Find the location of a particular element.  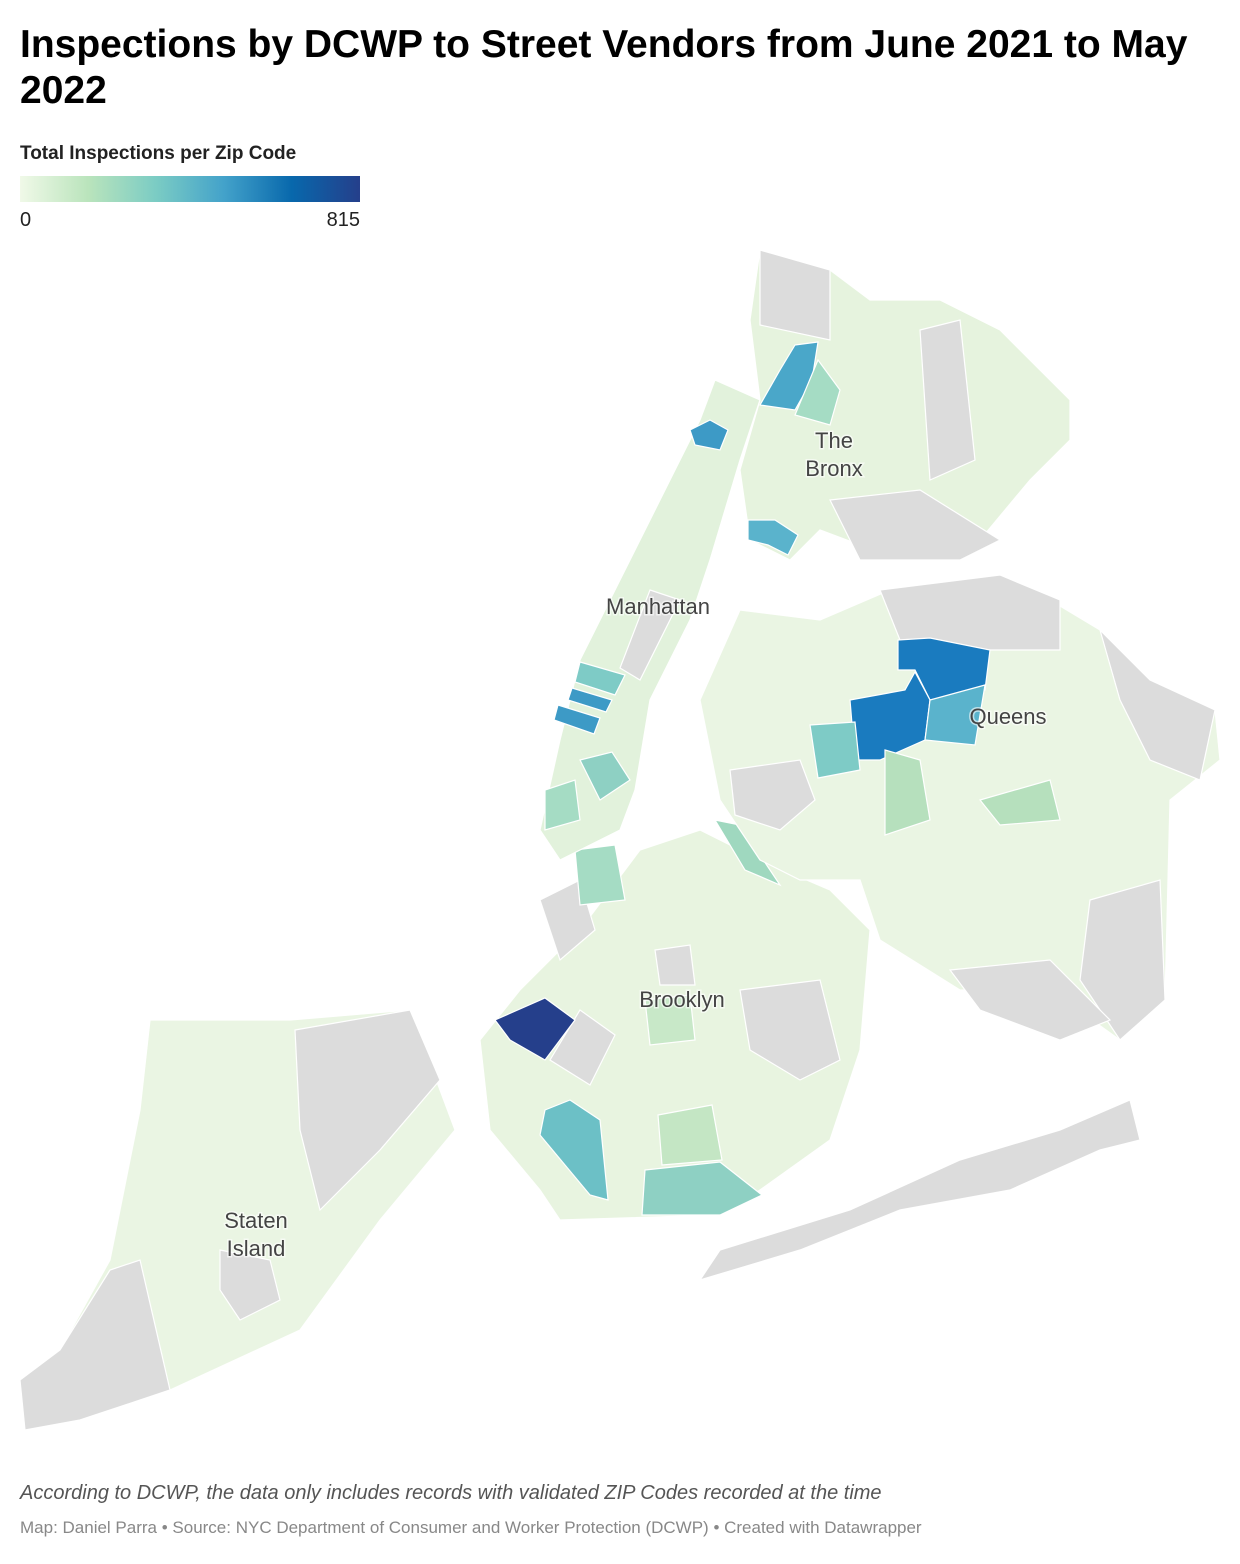

place-label: The is located at coordinates (834, 440).